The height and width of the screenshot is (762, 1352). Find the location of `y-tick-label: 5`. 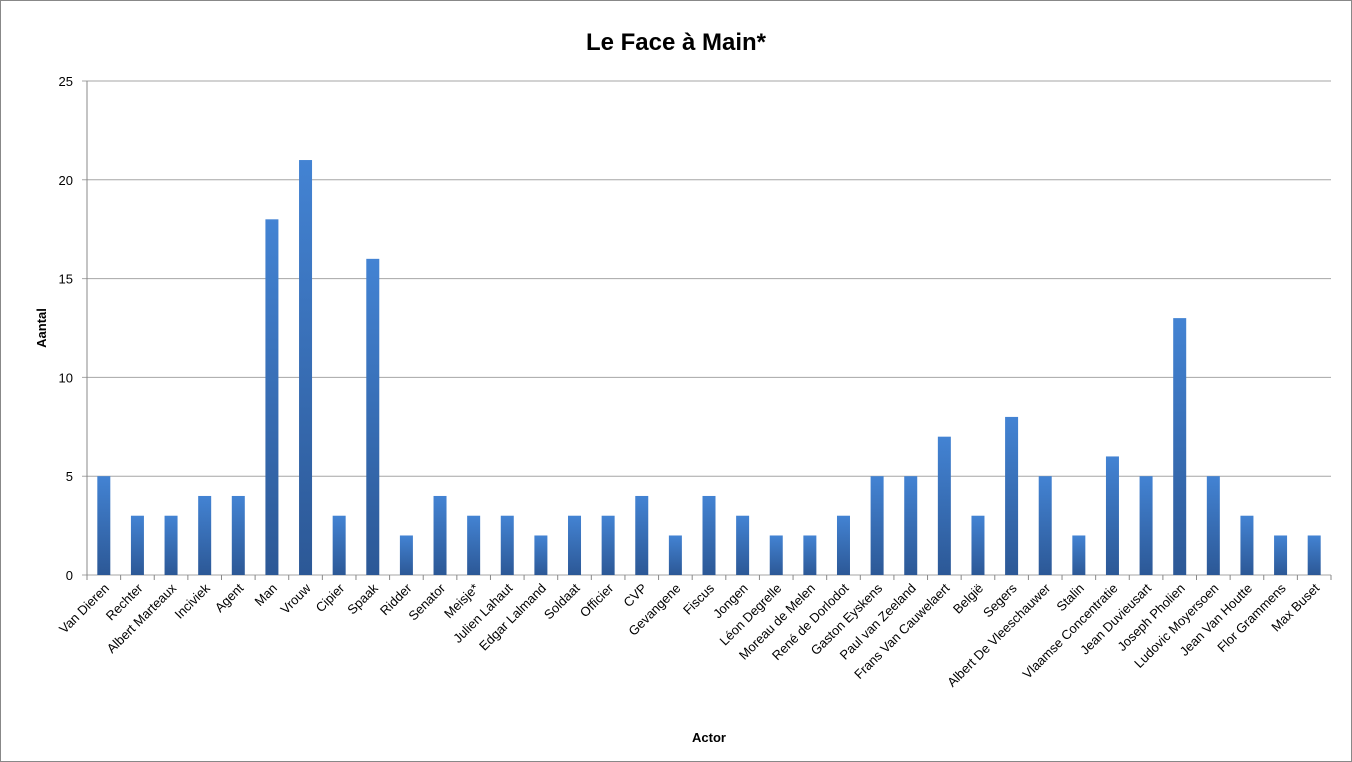

y-tick-label: 5 is located at coordinates (69, 476).